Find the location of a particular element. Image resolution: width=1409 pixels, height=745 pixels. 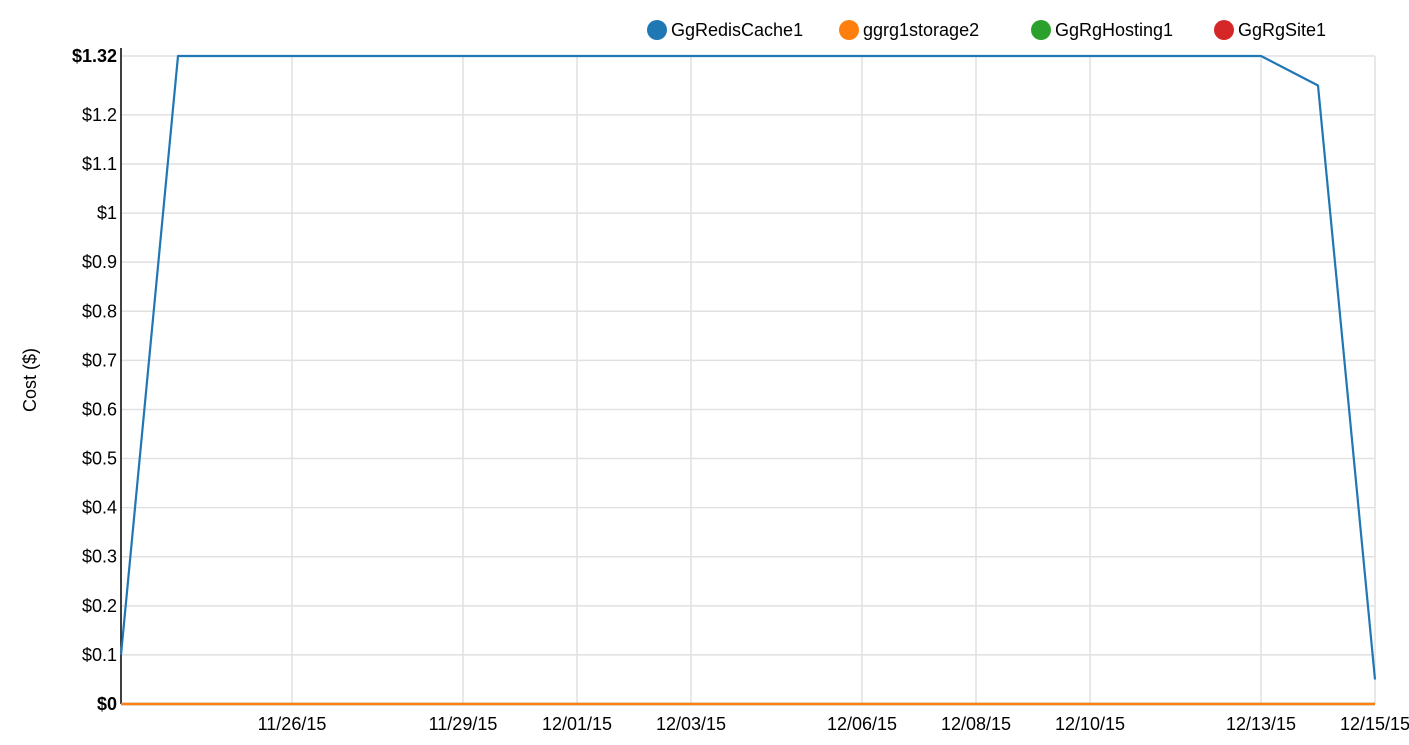

y-tick-label: $0.3 is located at coordinates (99, 557).